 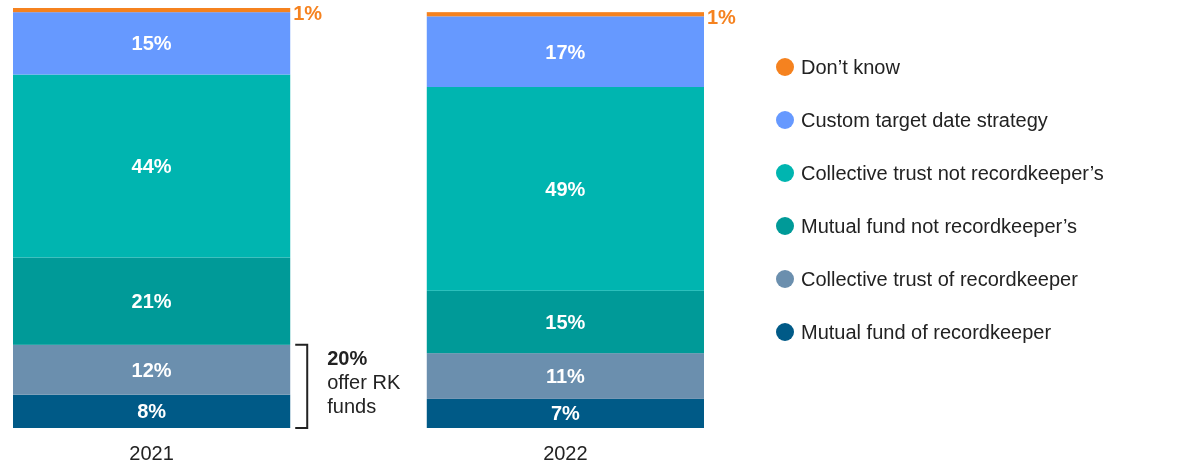 What do you see at coordinates (926, 332) in the screenshot?
I see `legend-label: Mutual fund of recordkeeper` at bounding box center [926, 332].